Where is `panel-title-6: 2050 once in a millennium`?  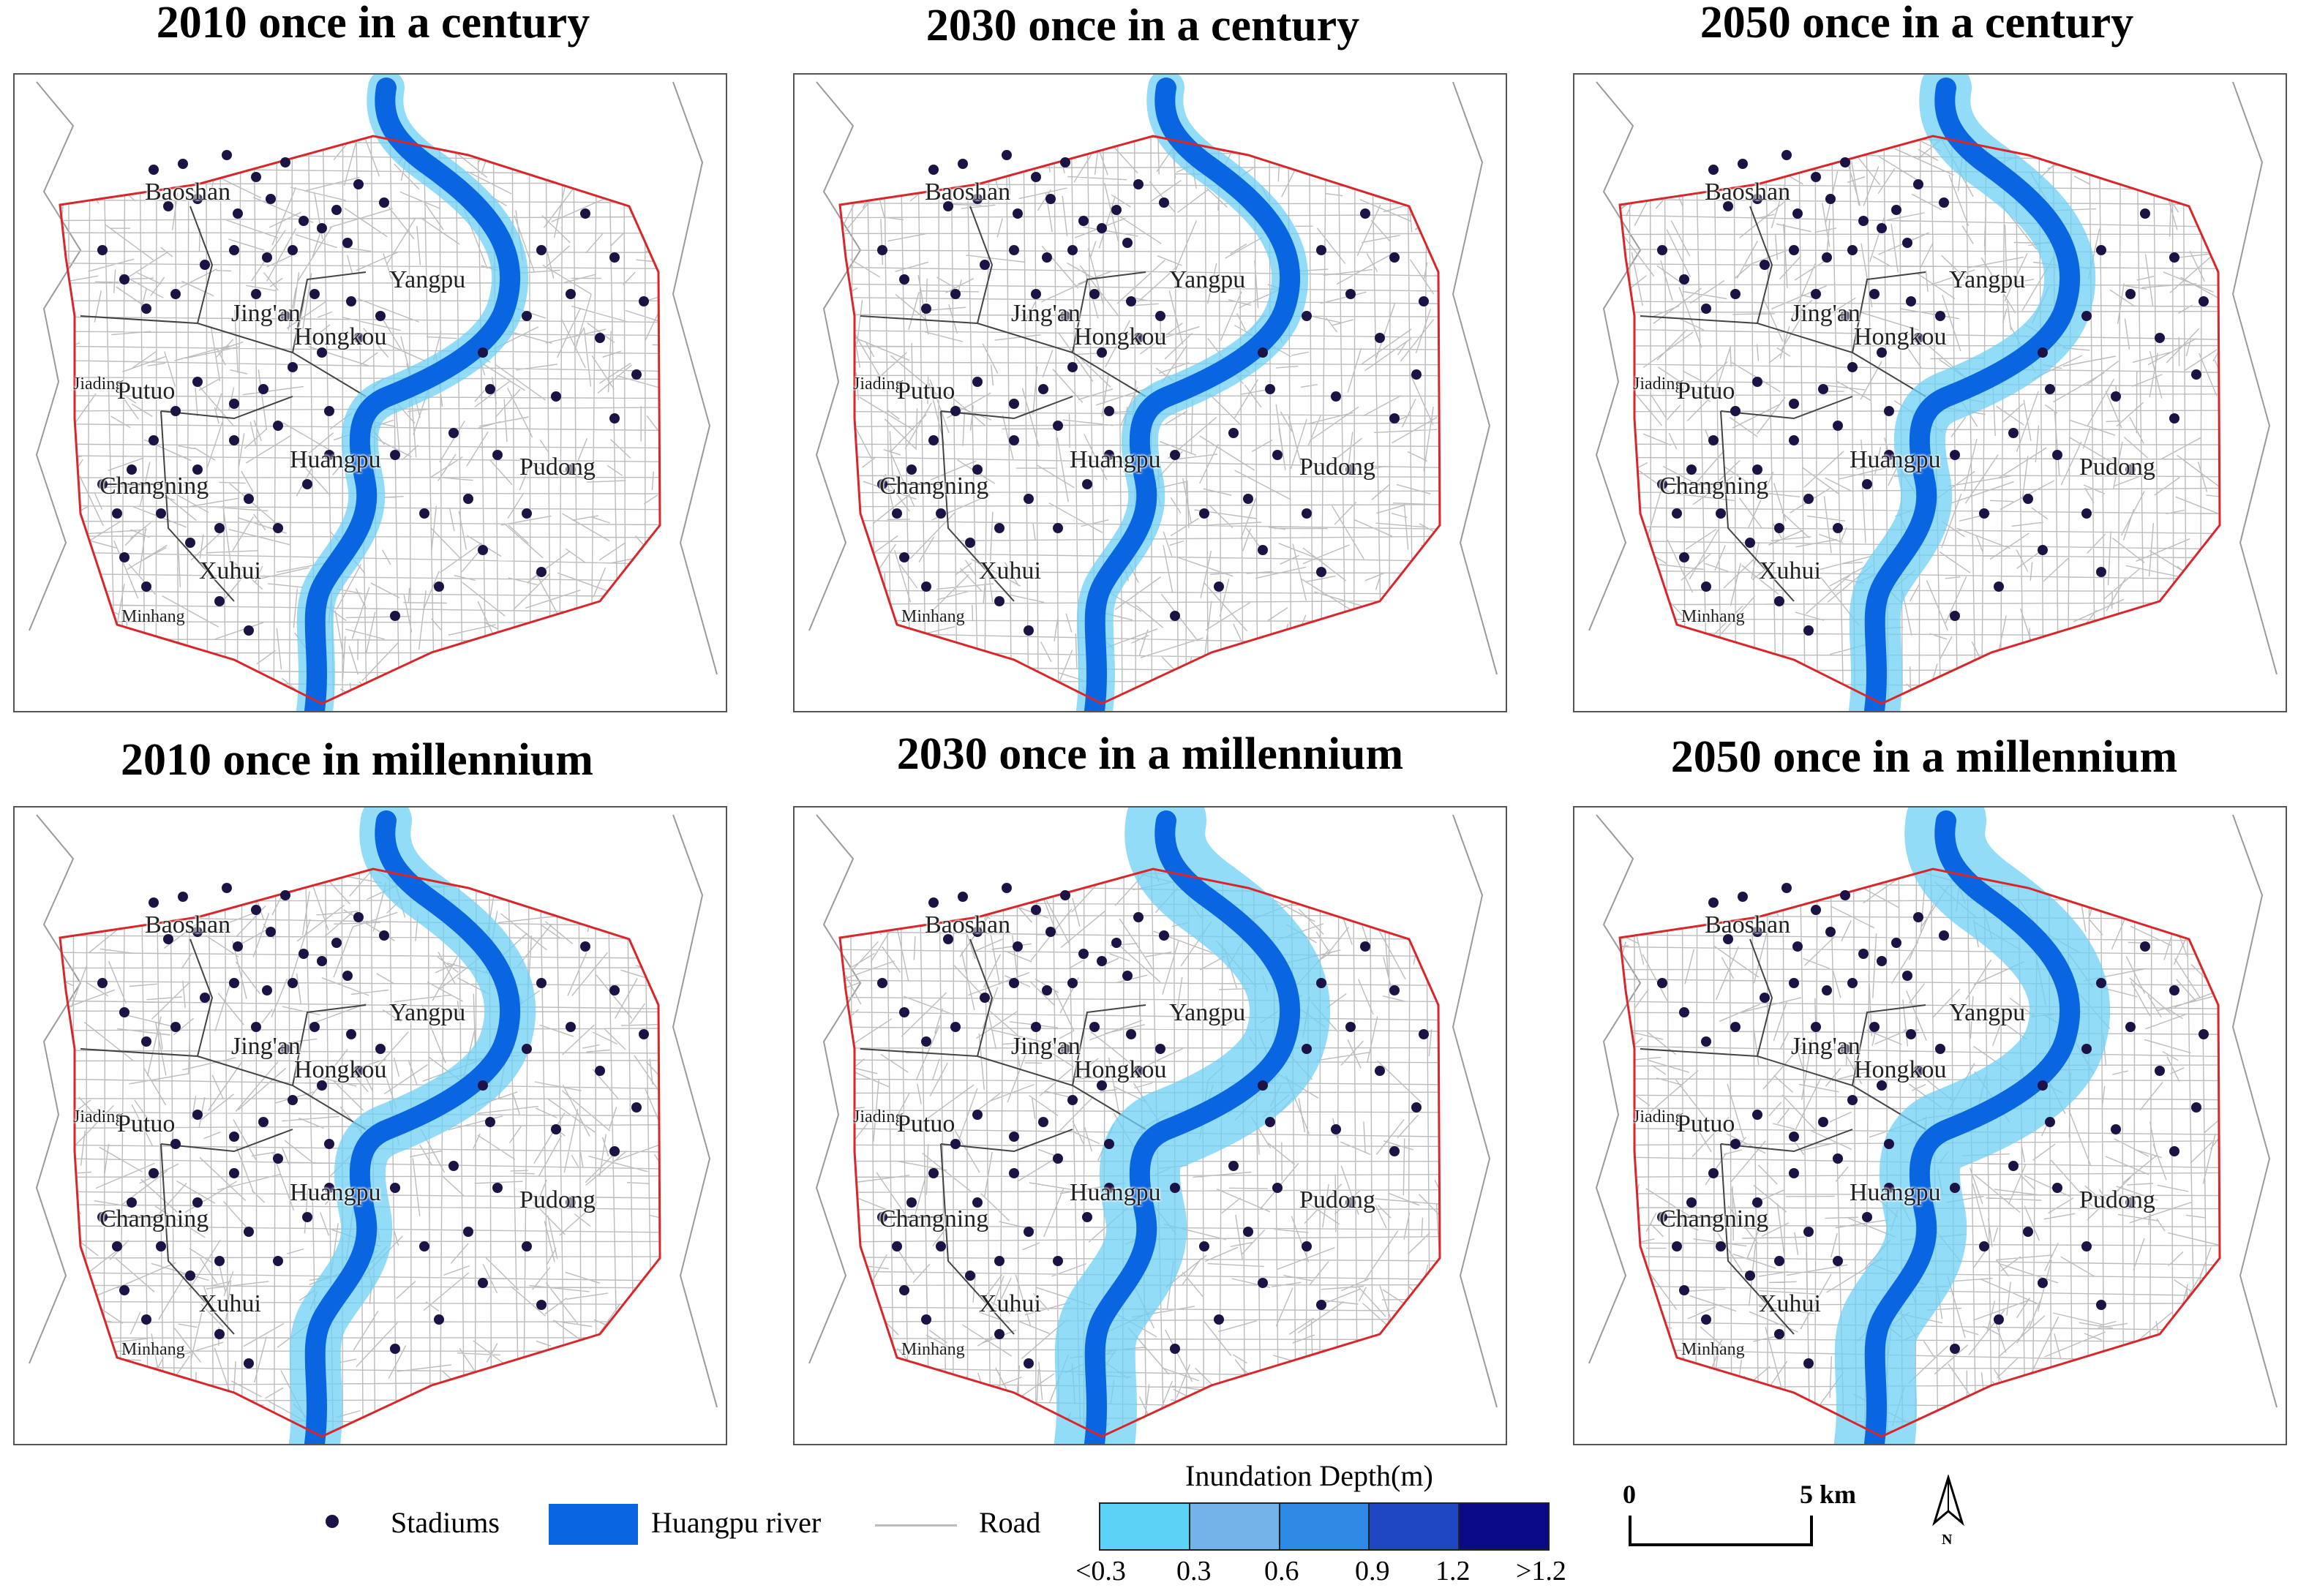 panel-title-6: 2050 once in a millennium is located at coordinates (1924, 757).